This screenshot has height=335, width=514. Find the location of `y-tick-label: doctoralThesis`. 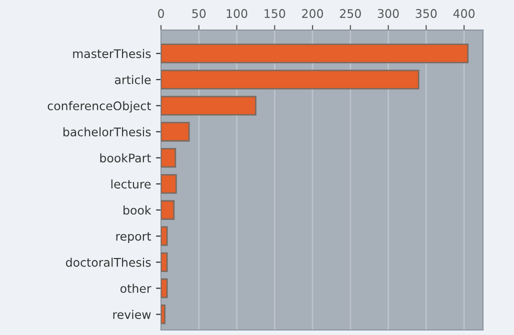

y-tick-label: doctoralThesis is located at coordinates (108, 262).